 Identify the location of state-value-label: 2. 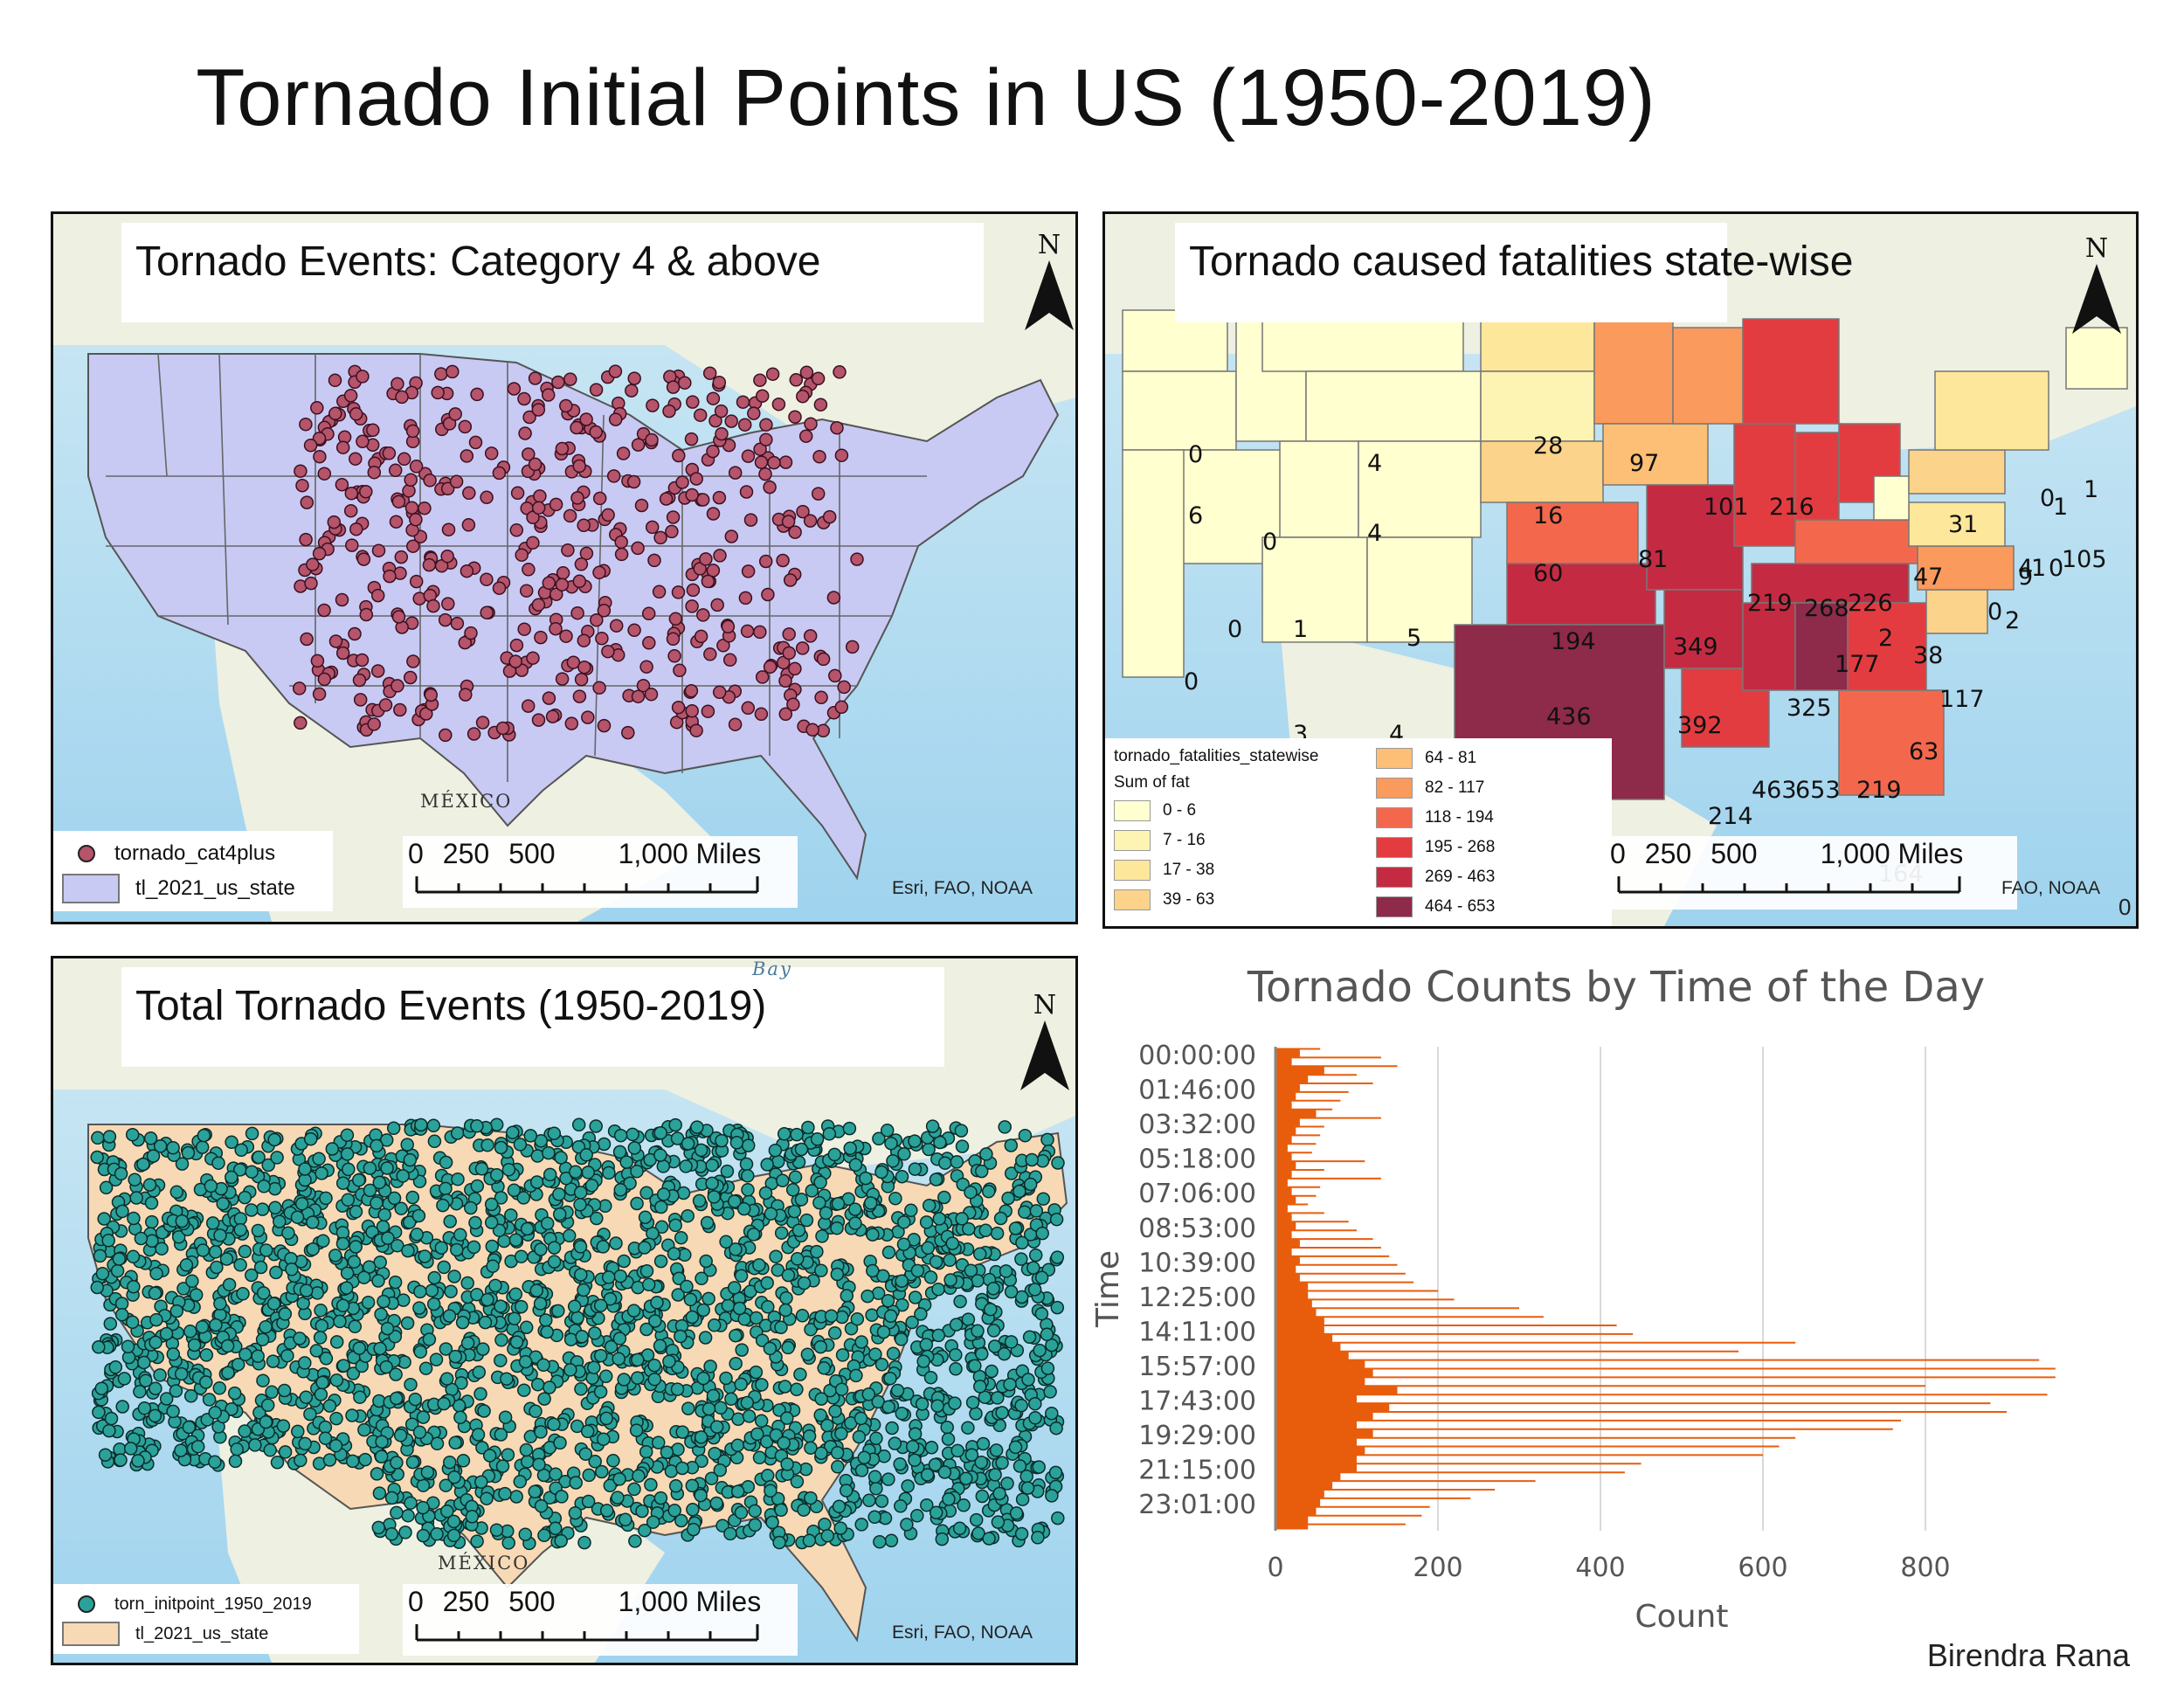
(1886, 638).